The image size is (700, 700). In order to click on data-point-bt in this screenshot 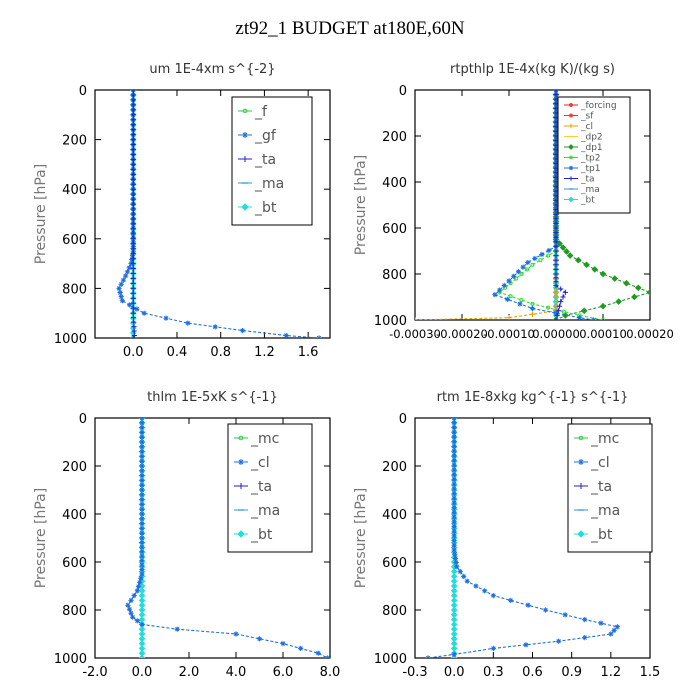, I will do `click(142, 656)`.